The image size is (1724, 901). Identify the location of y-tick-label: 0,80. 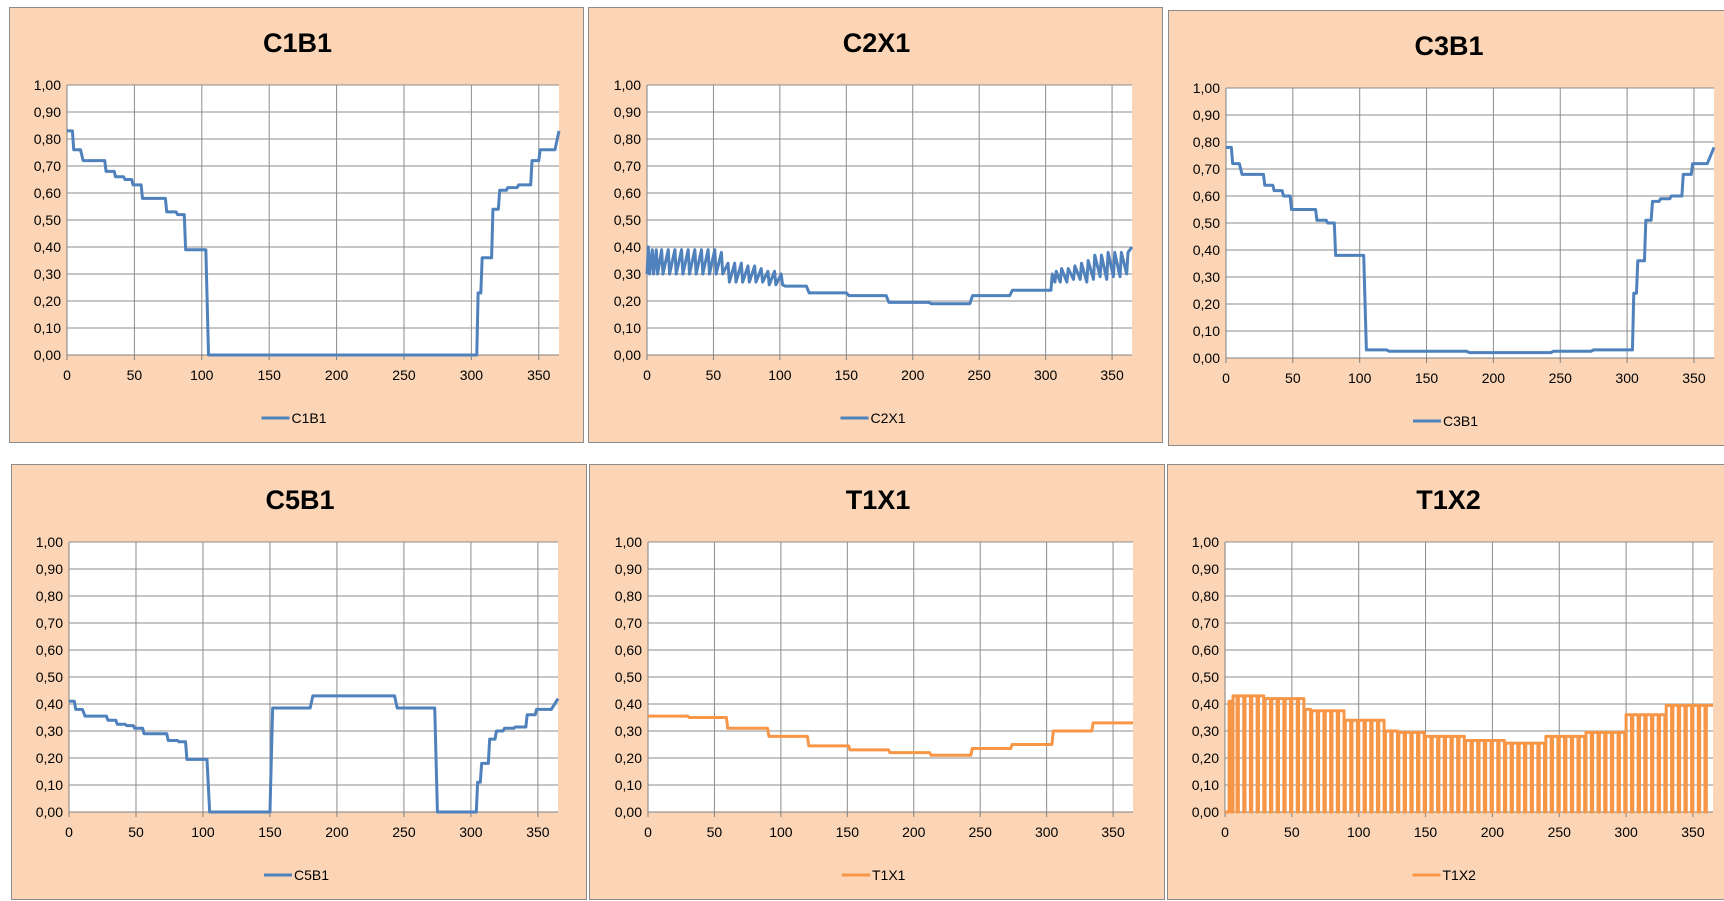
(1205, 596).